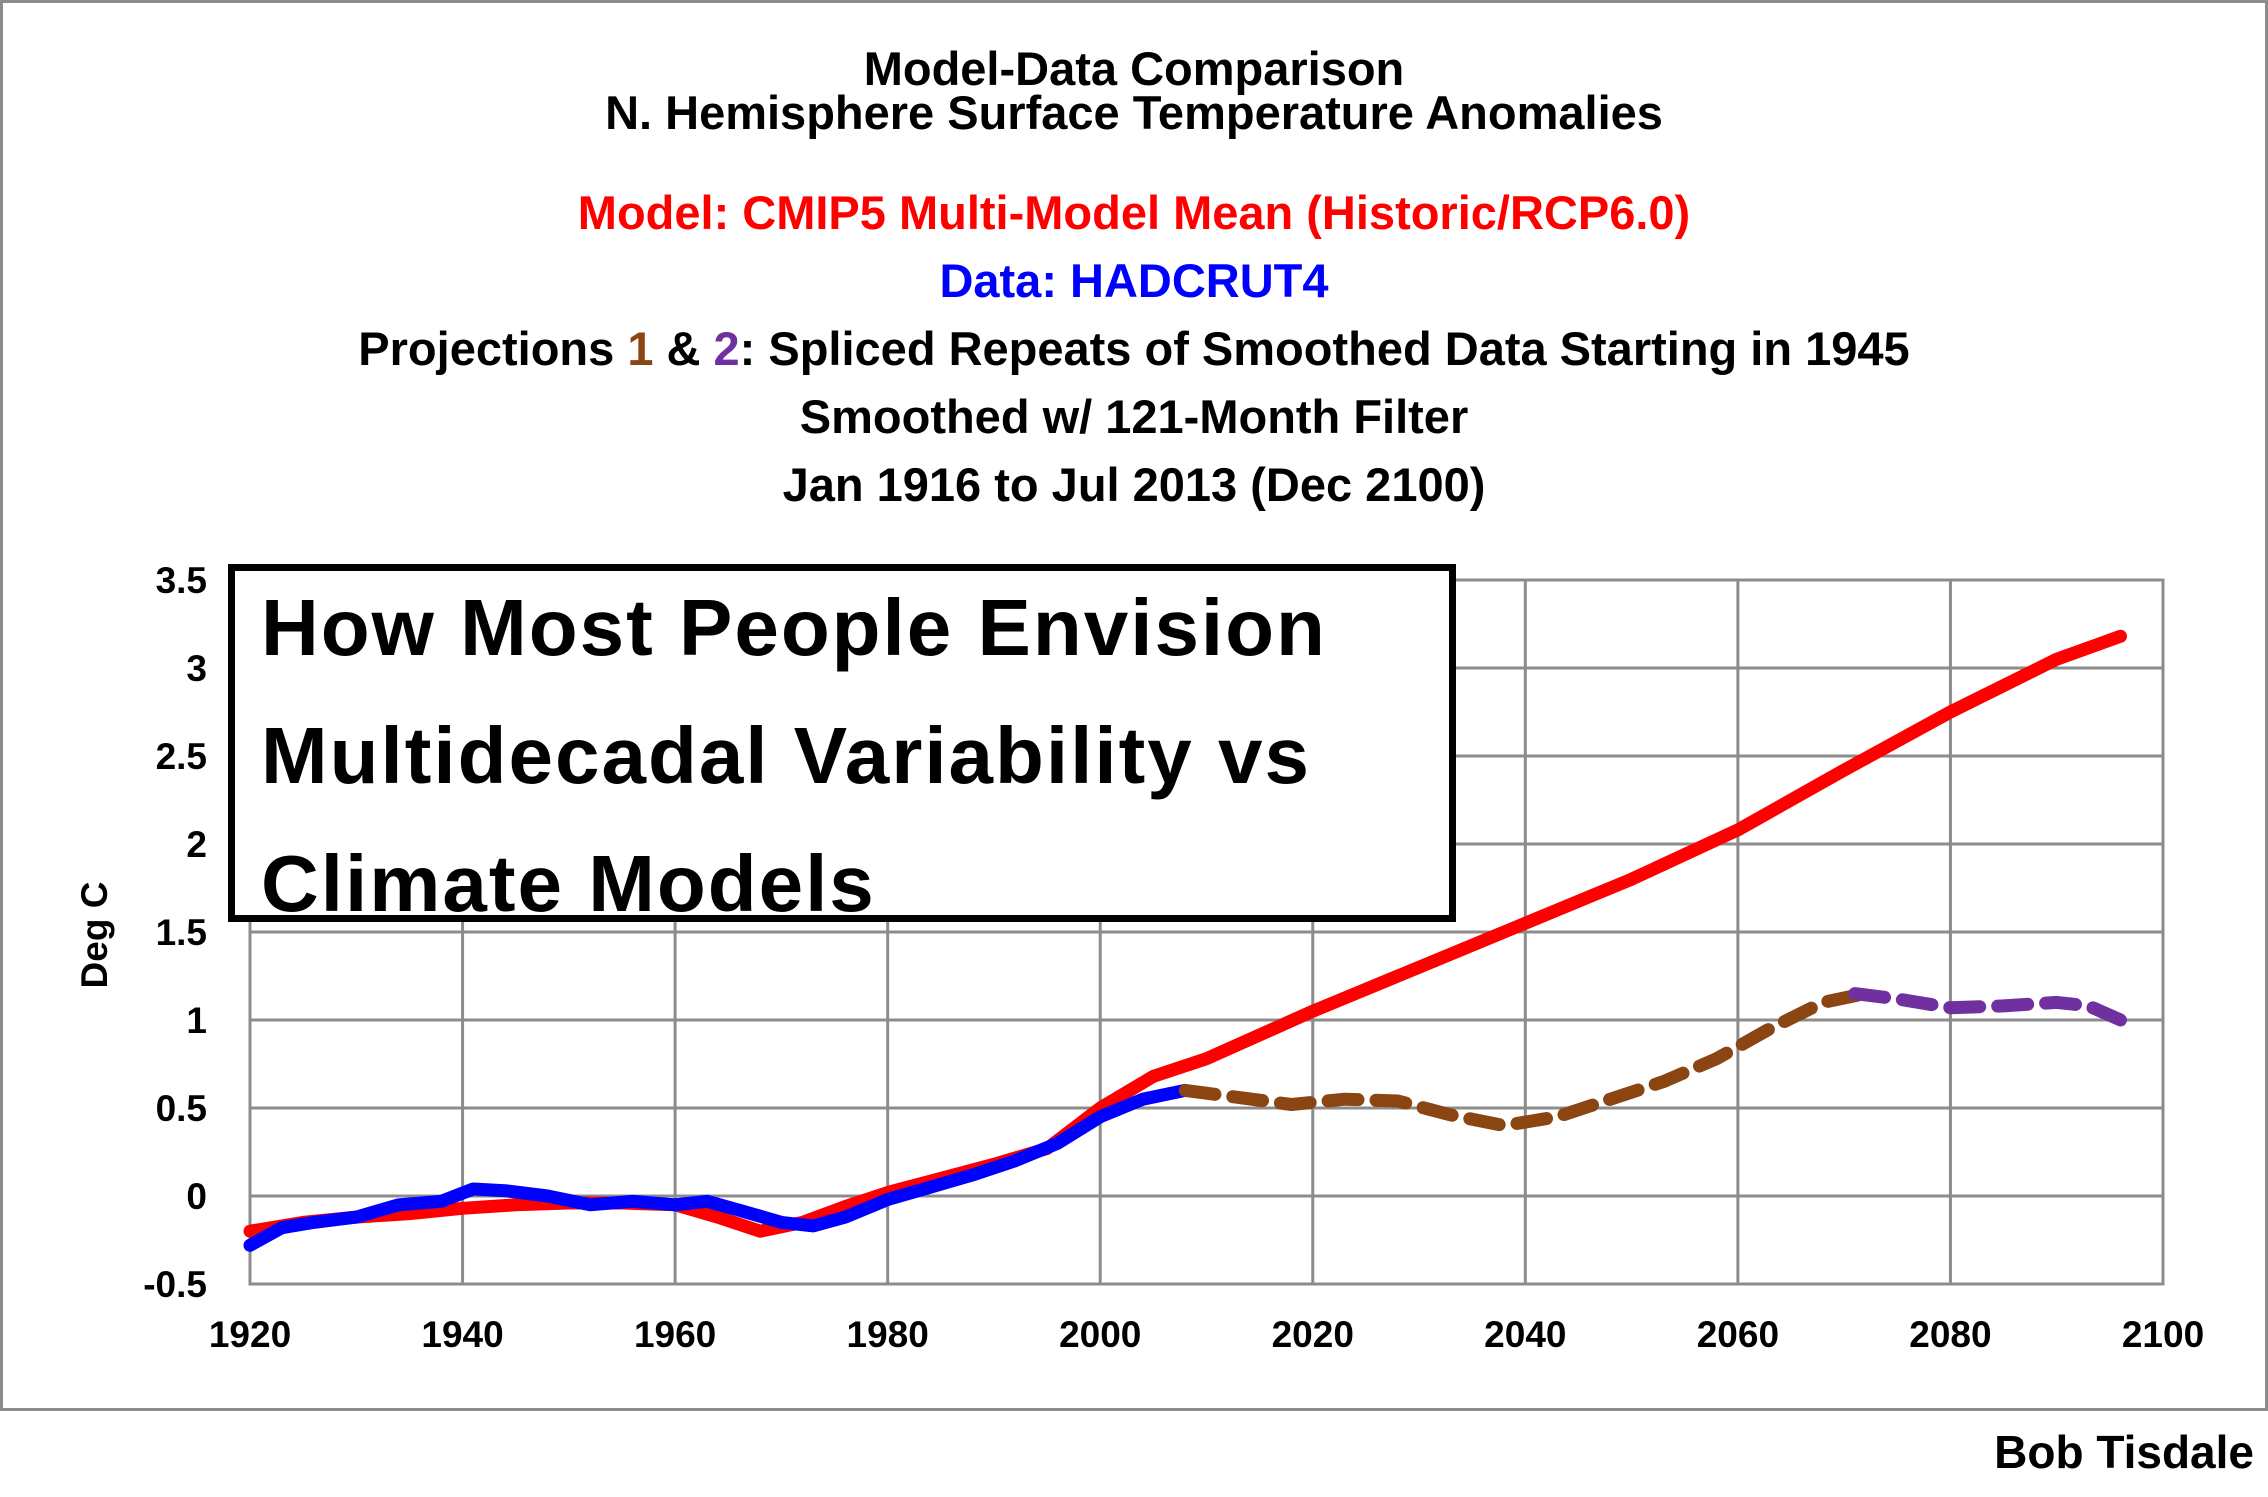 The image size is (2268, 1497). Describe the element at coordinates (196, 844) in the screenshot. I see `y-tick-label: 2` at that location.